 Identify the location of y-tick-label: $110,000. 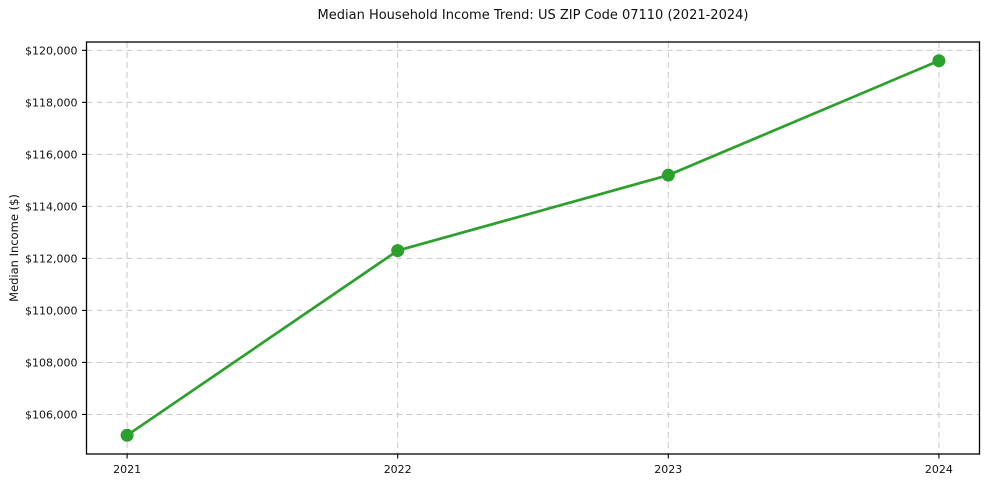
(51, 310).